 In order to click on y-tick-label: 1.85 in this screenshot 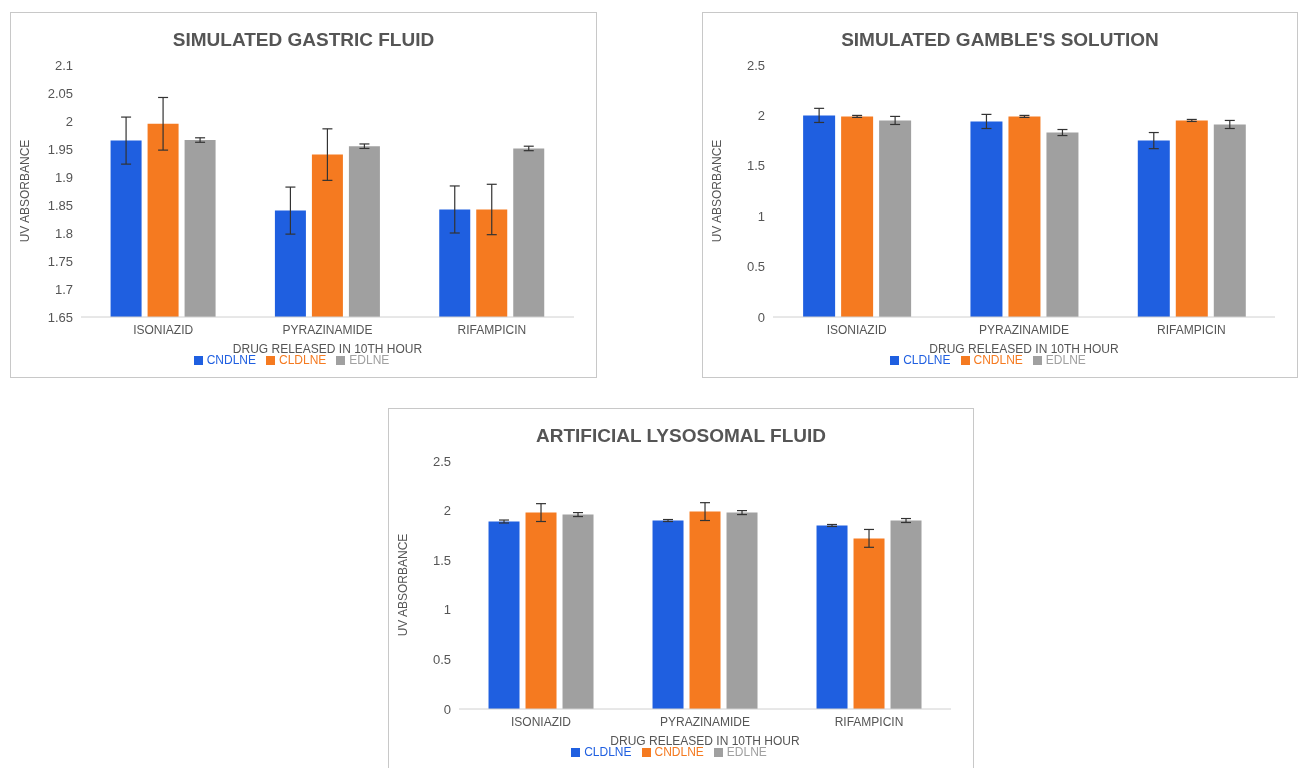, I will do `click(60, 205)`.